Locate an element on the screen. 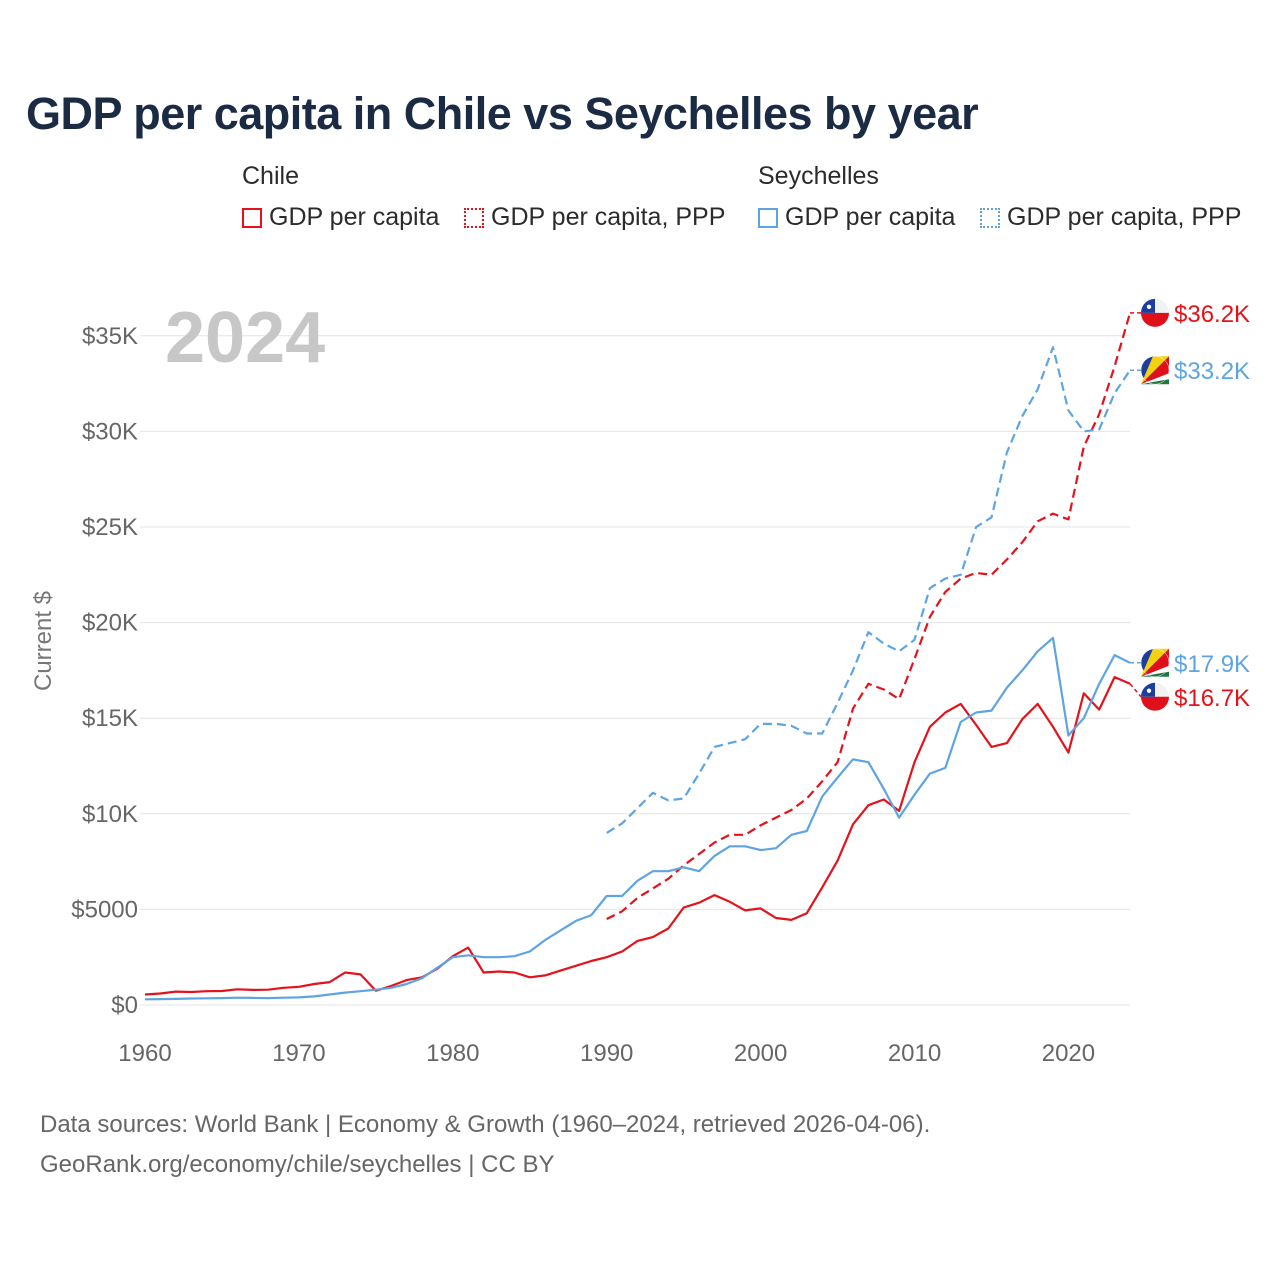 This screenshot has width=1280, height=1280. year-watermark: 2024 is located at coordinates (245, 338).